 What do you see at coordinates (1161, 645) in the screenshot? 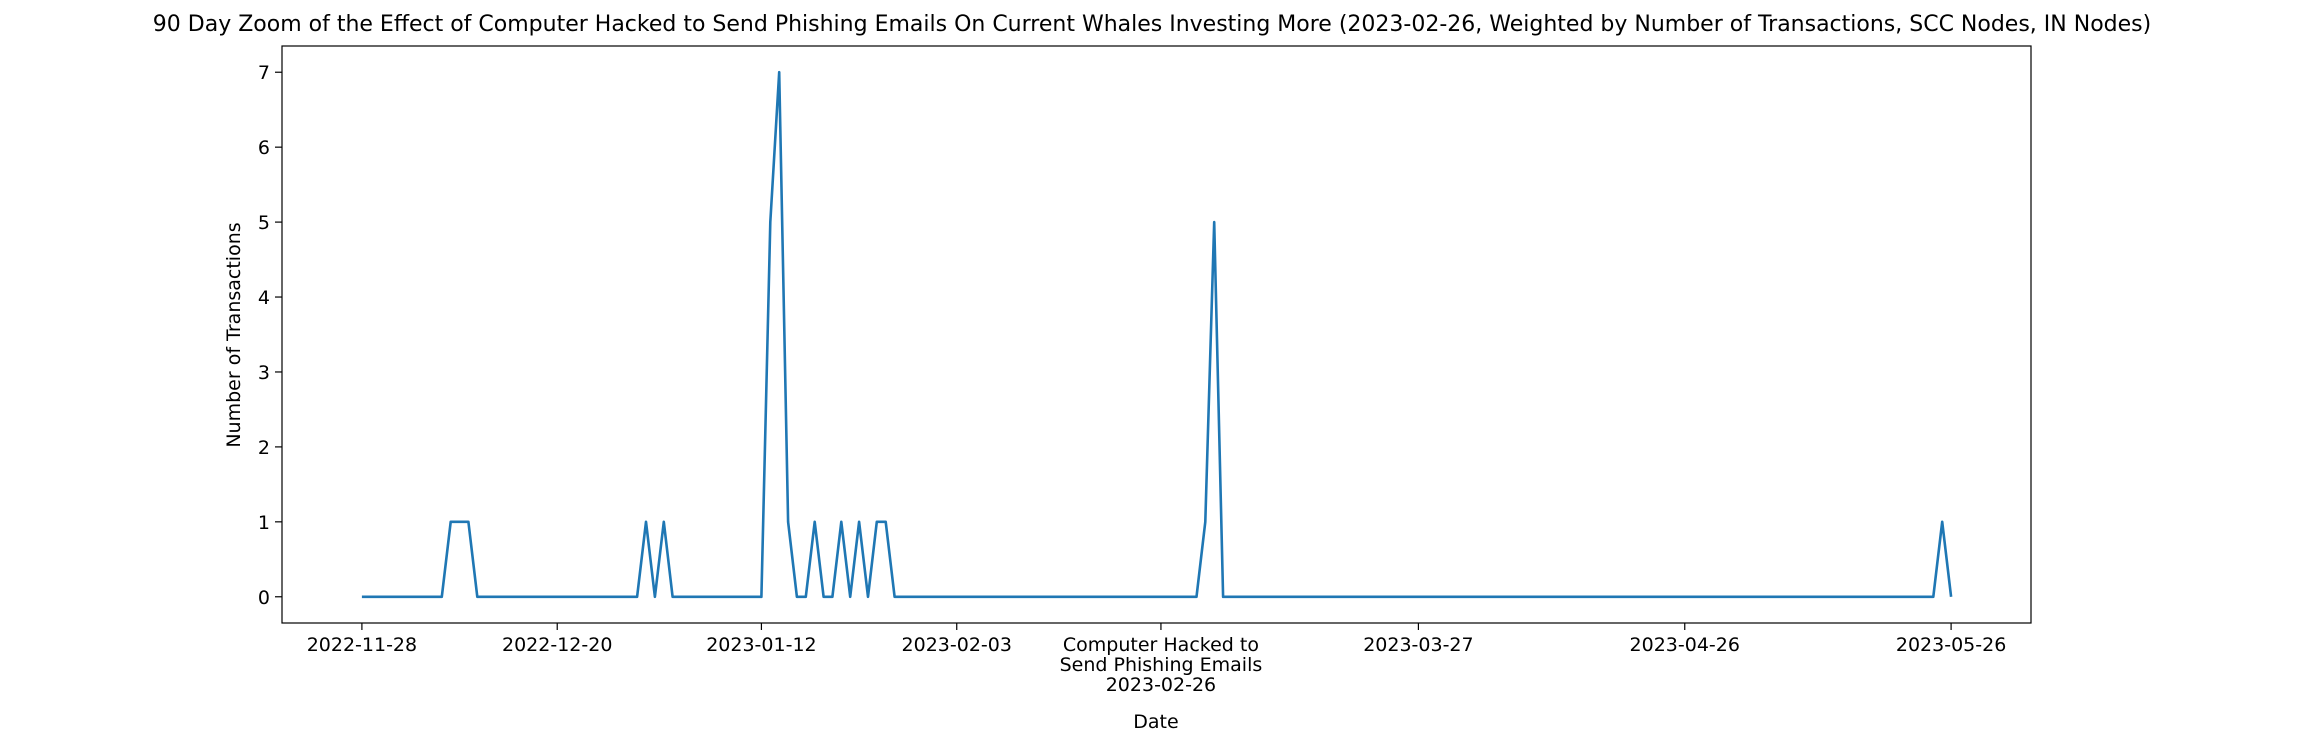
I see `event-label-line: Computer Hacked to` at bounding box center [1161, 645].